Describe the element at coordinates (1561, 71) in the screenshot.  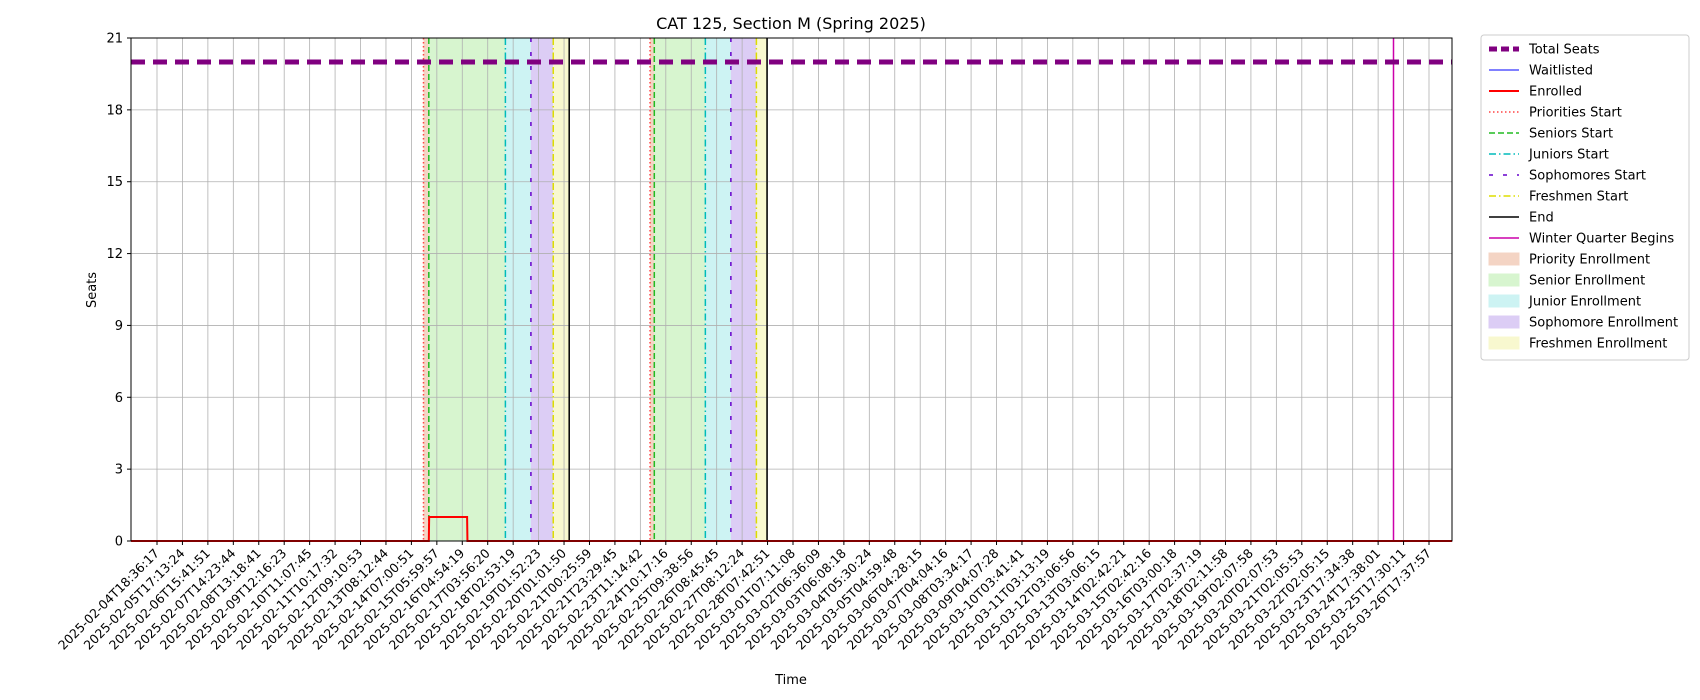
I see `legend-label: Waitlisted` at that location.